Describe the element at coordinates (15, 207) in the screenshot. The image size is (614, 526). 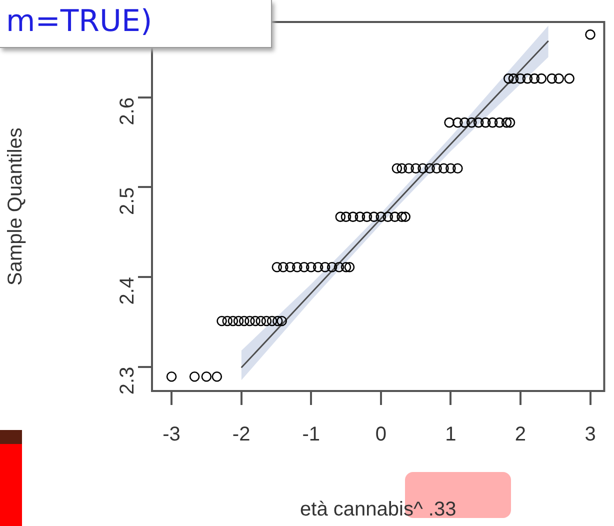
I see `y-axis-title: Sample Quantiles` at that location.